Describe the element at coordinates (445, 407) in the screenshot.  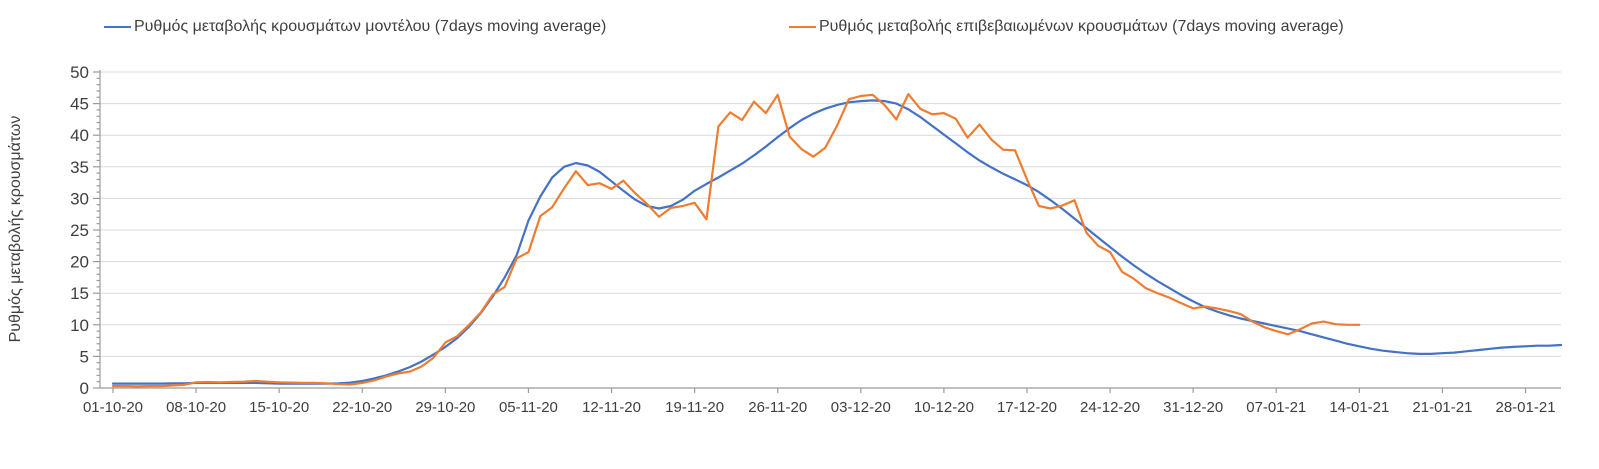
I see `x-tick-label: 29-10-20` at that location.